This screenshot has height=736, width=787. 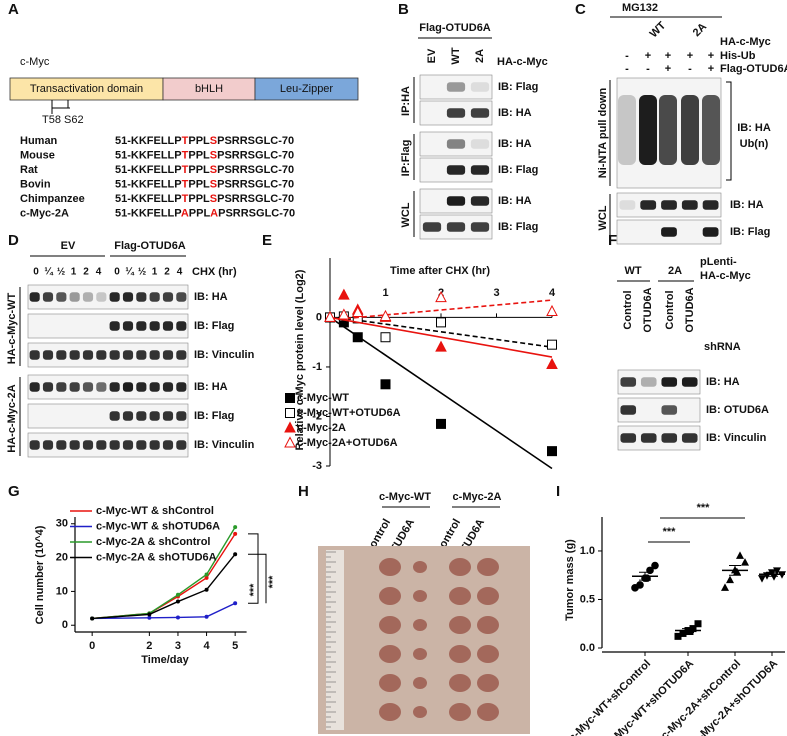 I want to click on domain-label: bHLH, so click(x=209, y=89).